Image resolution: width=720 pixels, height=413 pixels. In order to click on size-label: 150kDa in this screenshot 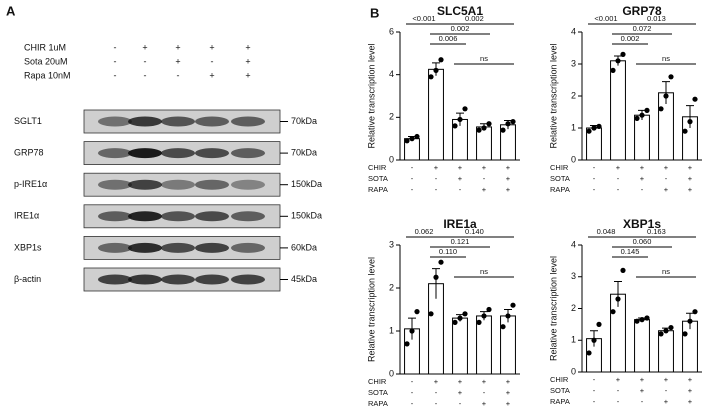, I will do `click(306, 216)`.